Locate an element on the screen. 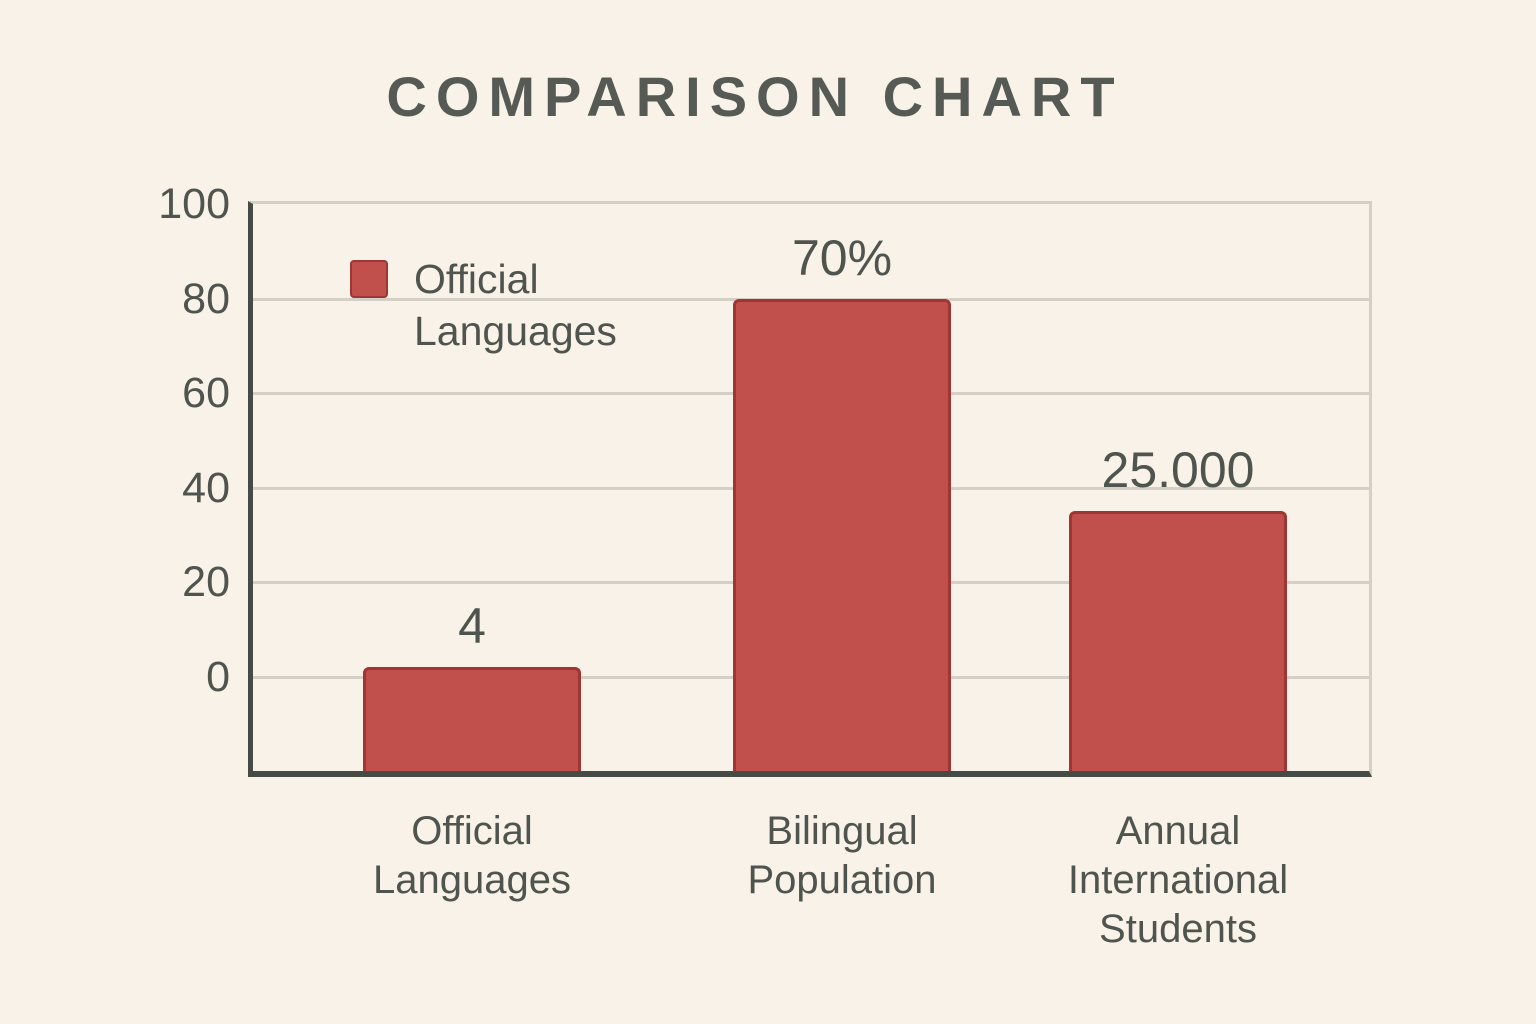 This screenshot has width=1536, height=1024. y-tick-label: 100 is located at coordinates (194, 204).